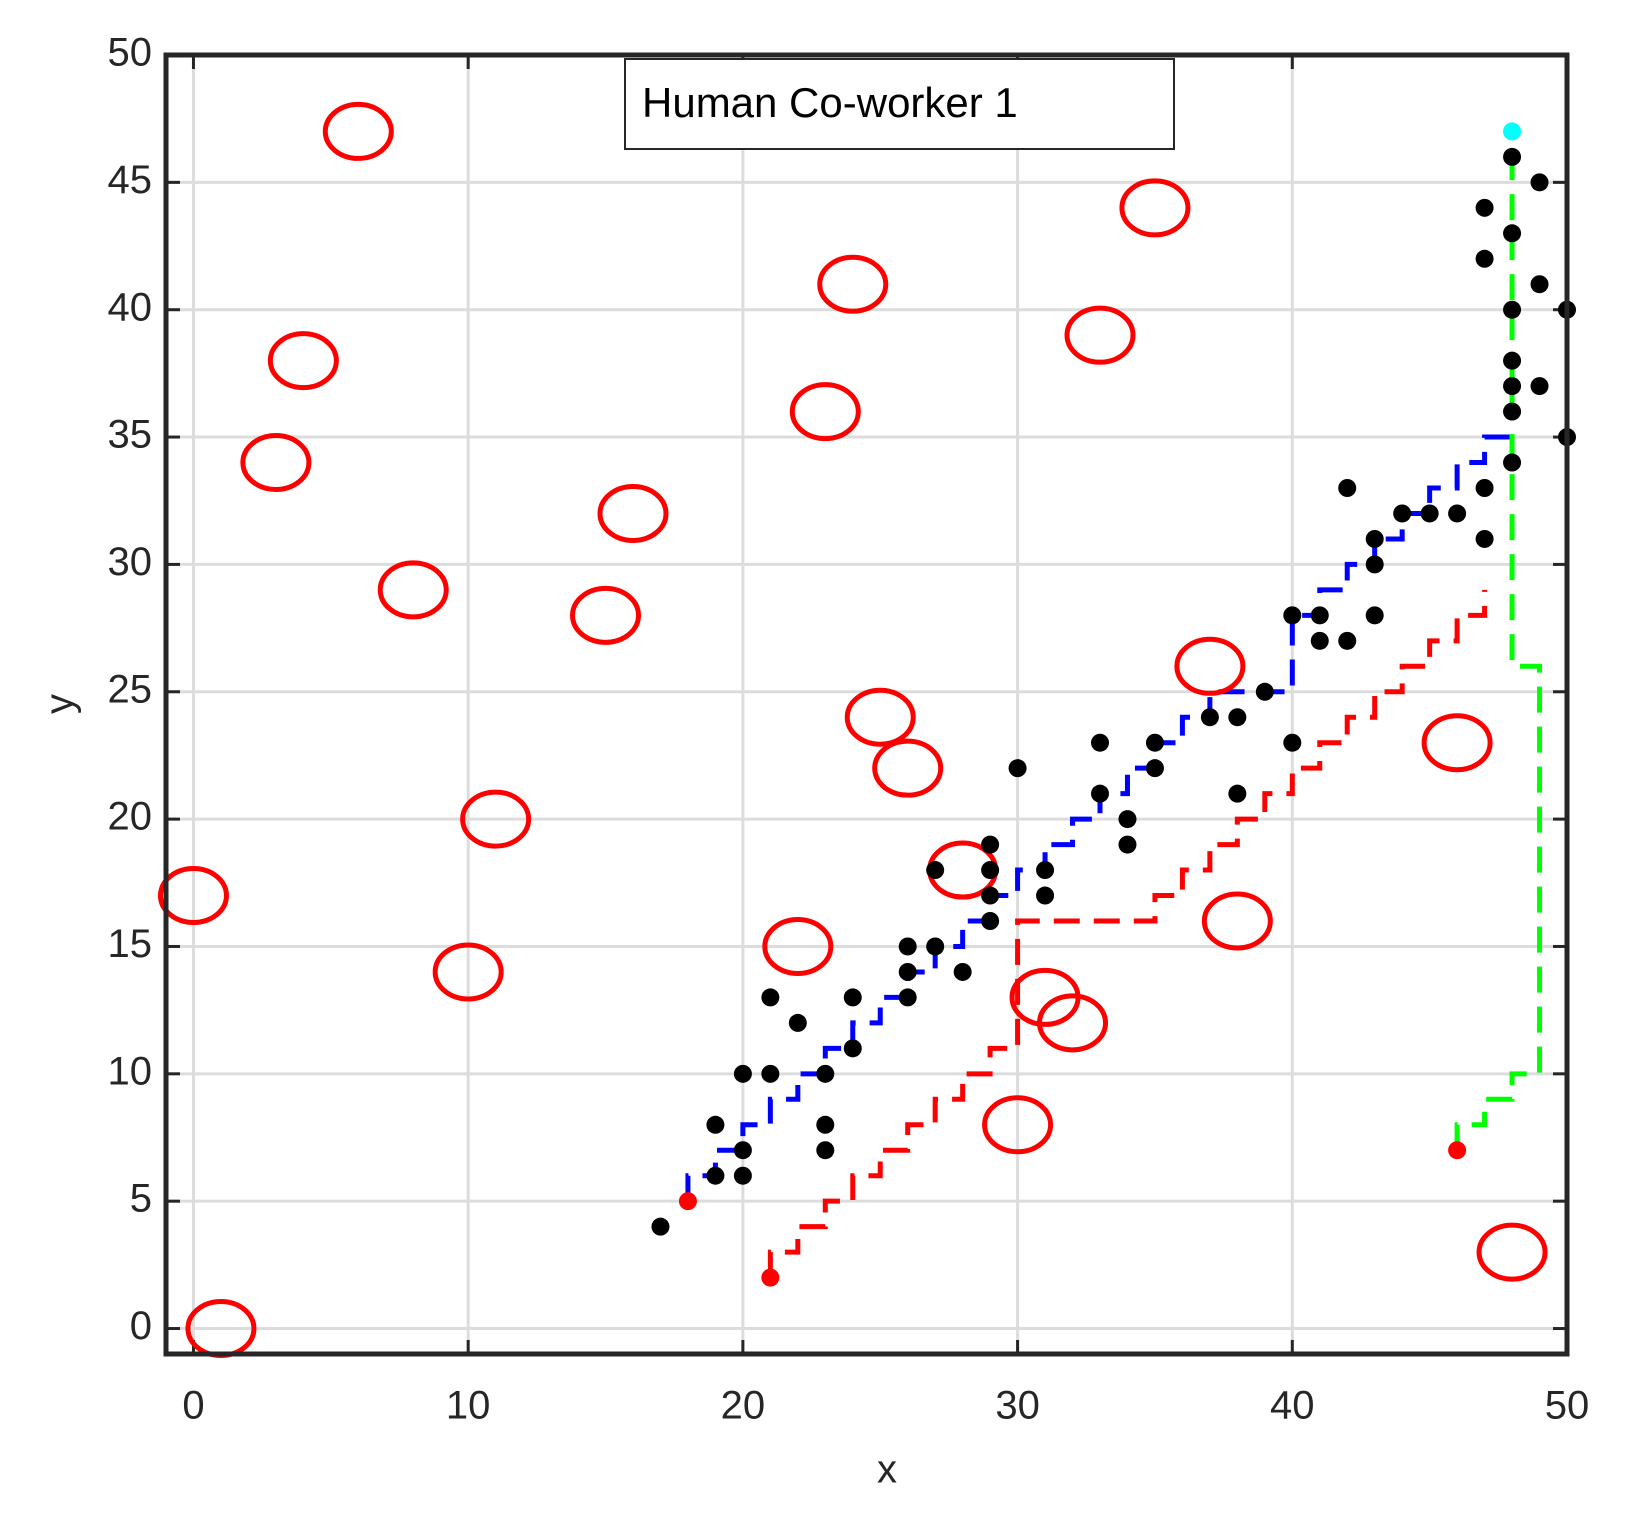 The width and height of the screenshot is (1638, 1518). I want to click on x-axis-label: x, so click(887, 1470).